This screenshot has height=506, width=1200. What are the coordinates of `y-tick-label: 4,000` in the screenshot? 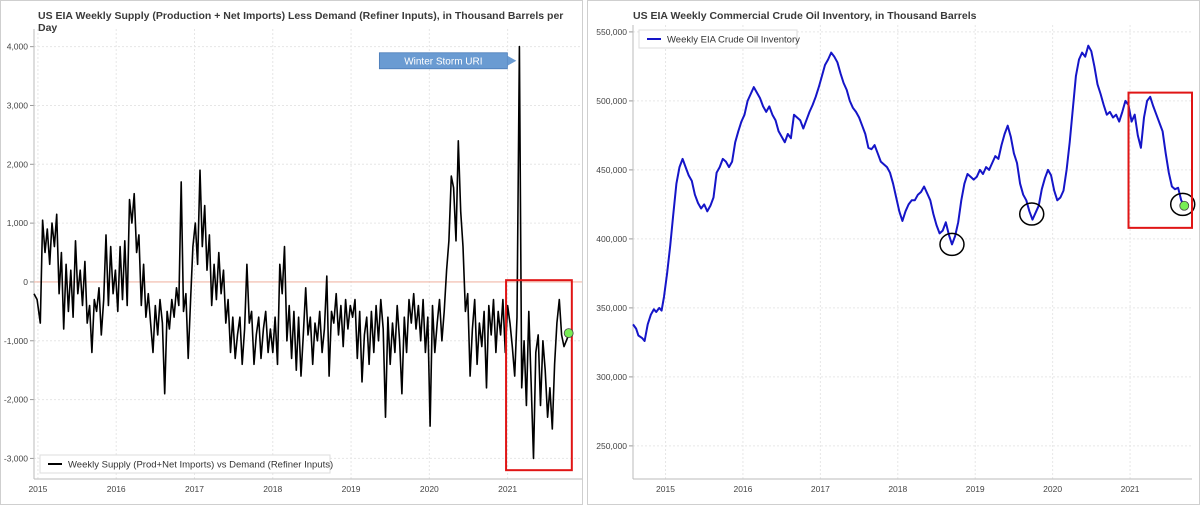 It's located at (18, 47).